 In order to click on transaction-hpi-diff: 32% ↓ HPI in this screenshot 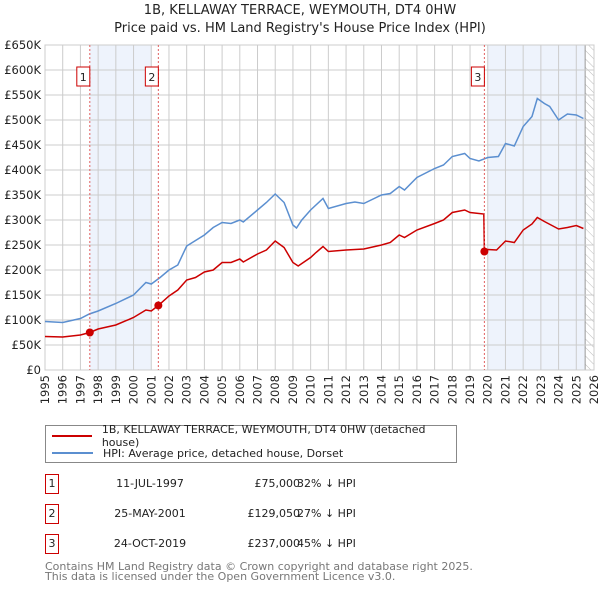, I will do `click(326, 483)`.